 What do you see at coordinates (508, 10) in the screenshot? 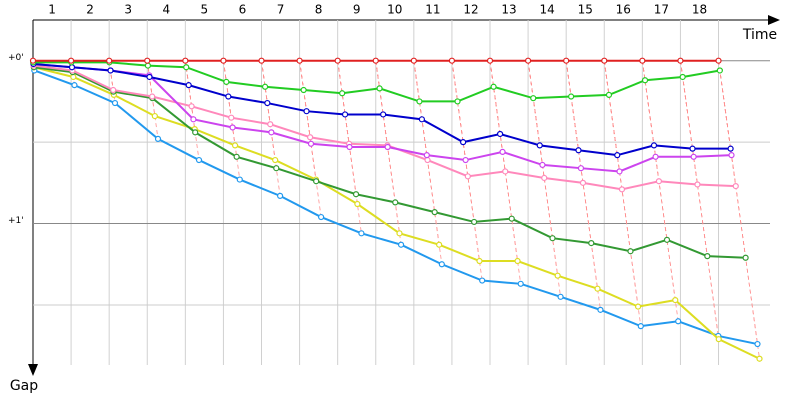
I see `lap-label: 13` at bounding box center [508, 10].